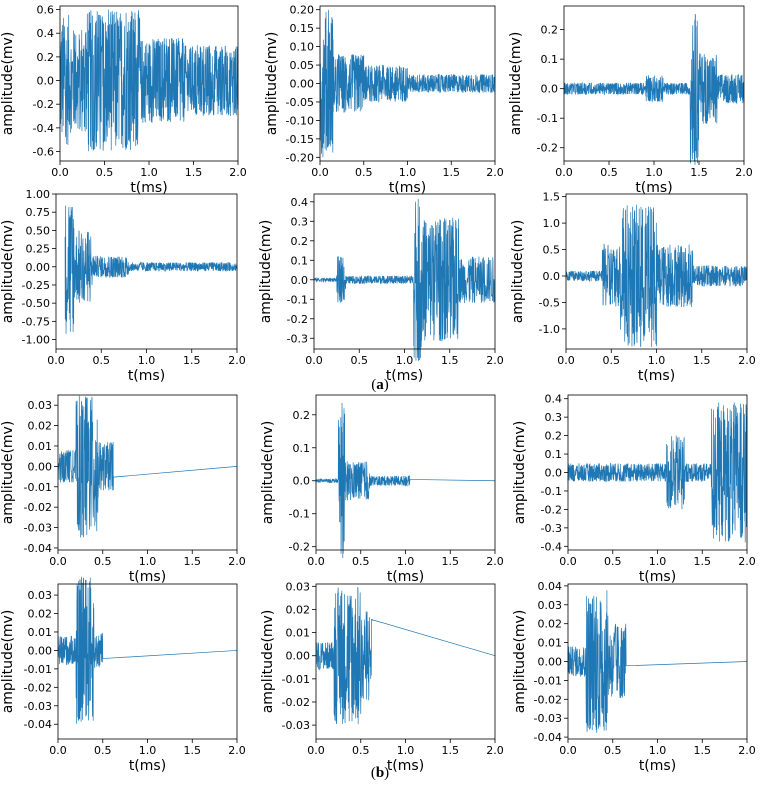  What do you see at coordinates (36, 321) in the screenshot?
I see `y-tick-label: -0.75` at bounding box center [36, 321].